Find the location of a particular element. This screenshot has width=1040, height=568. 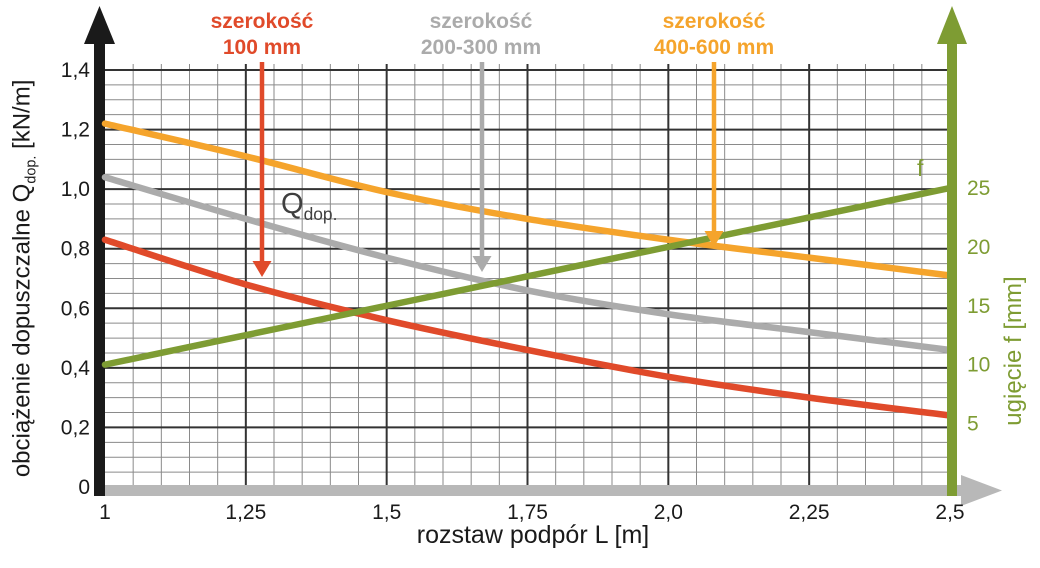

series-label-400-600mm: szerokość 400-600 mm is located at coordinates (714, 35).